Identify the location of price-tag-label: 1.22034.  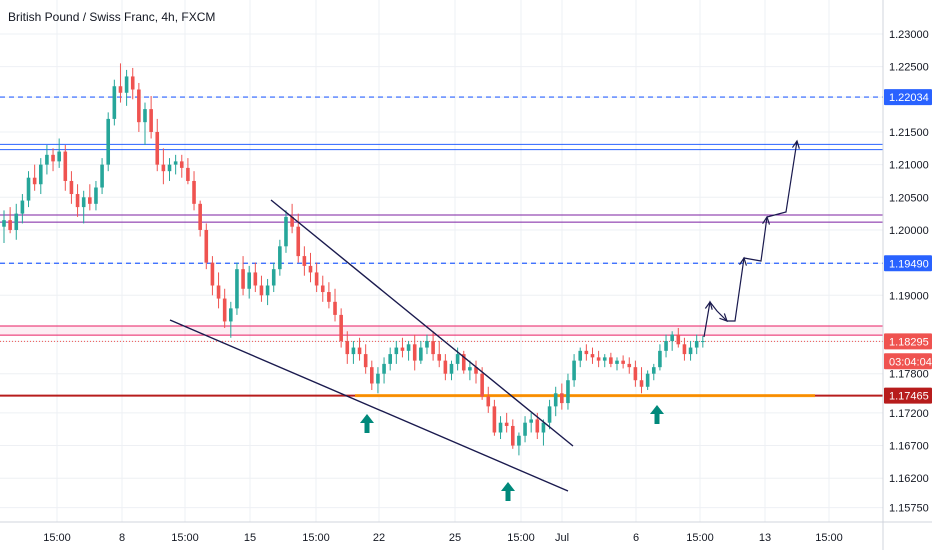
(909, 98).